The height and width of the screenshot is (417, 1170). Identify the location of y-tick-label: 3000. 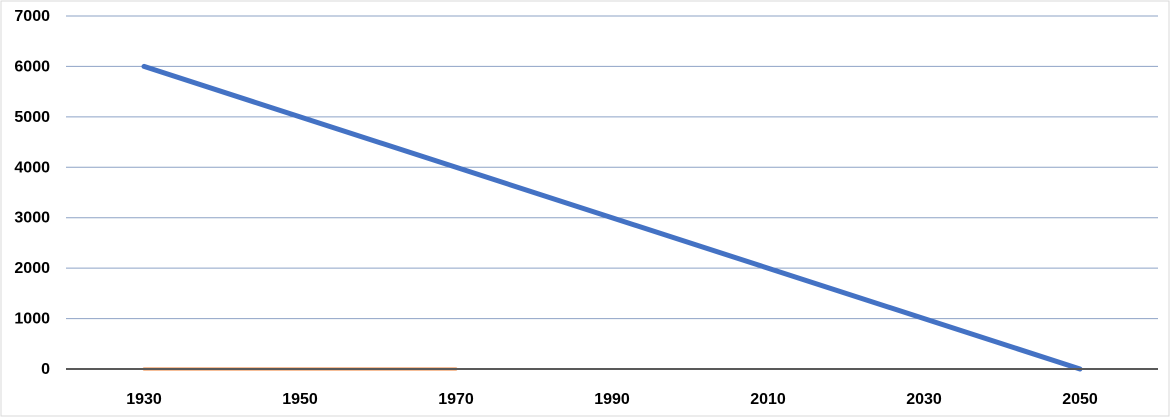
(32, 218).